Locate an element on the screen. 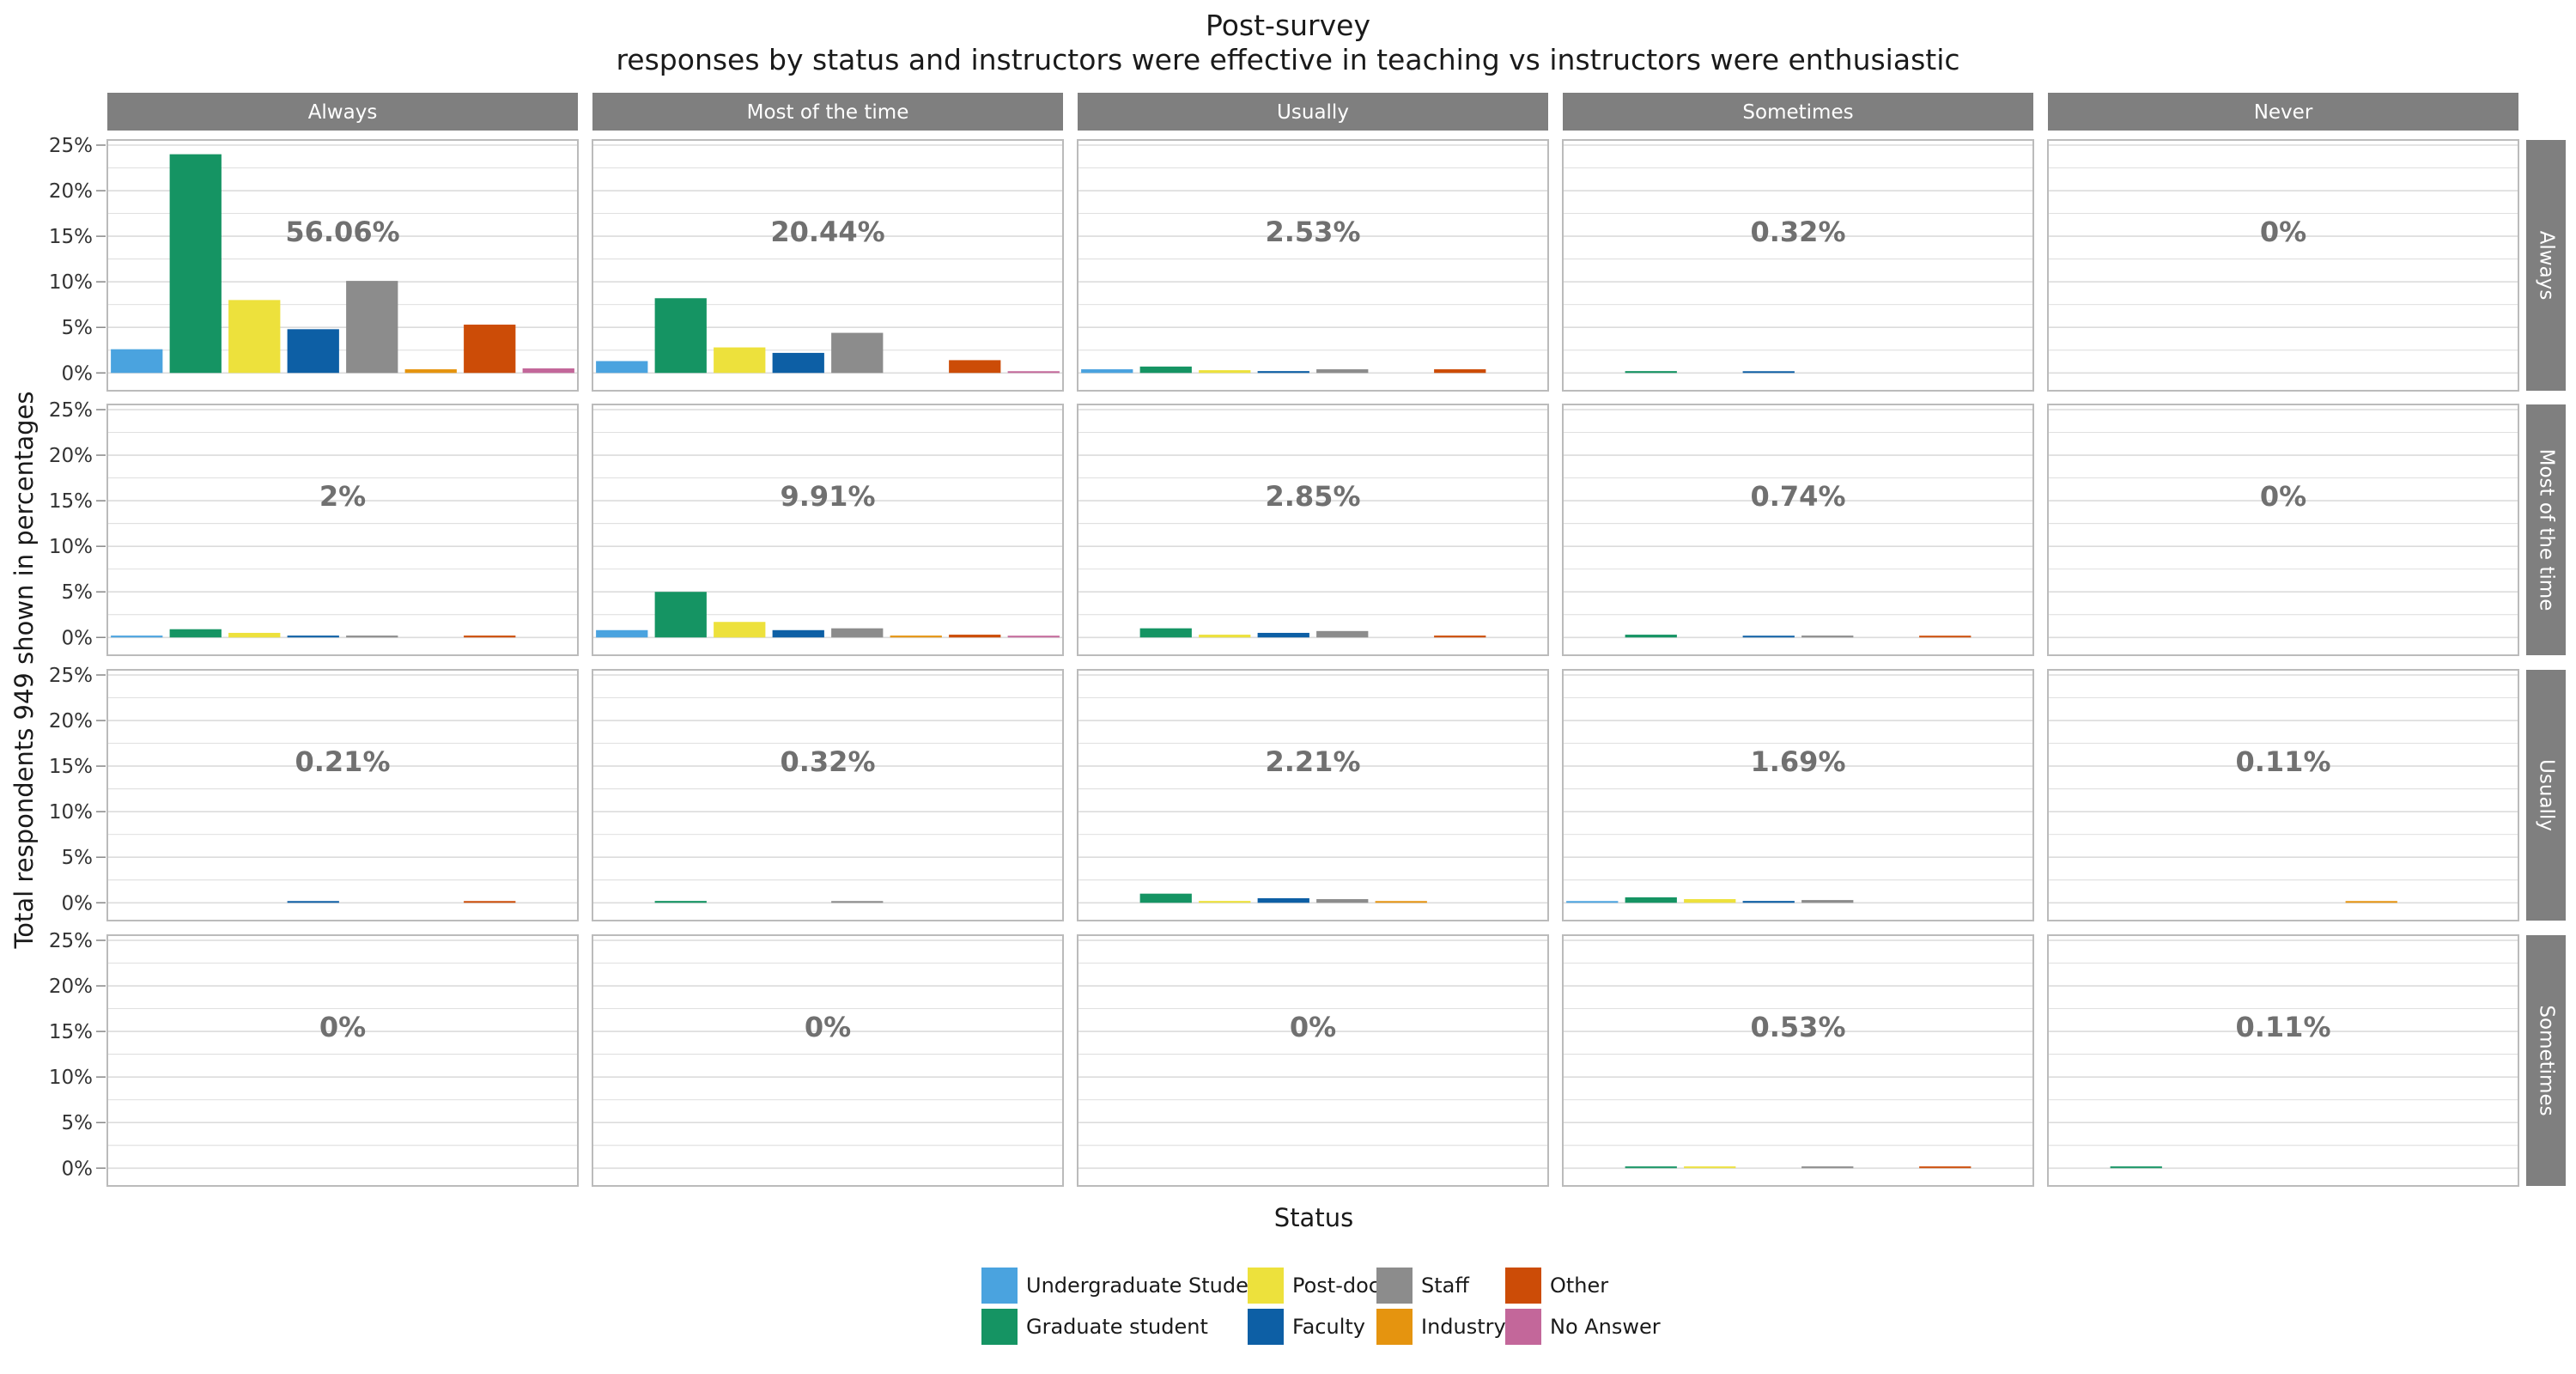 The width and height of the screenshot is (2576, 1374). panel-total-label: 1.69% is located at coordinates (1798, 761).